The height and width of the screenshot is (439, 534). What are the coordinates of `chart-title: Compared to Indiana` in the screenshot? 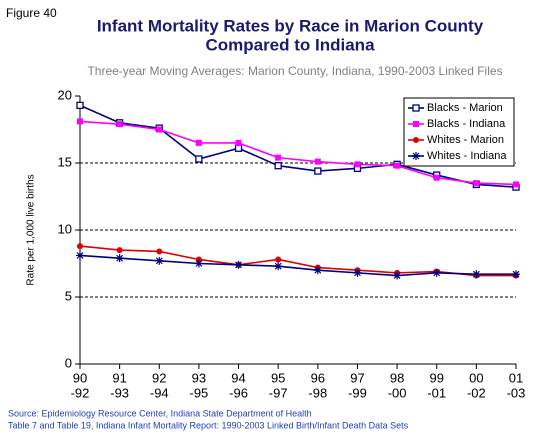 It's located at (290, 44).